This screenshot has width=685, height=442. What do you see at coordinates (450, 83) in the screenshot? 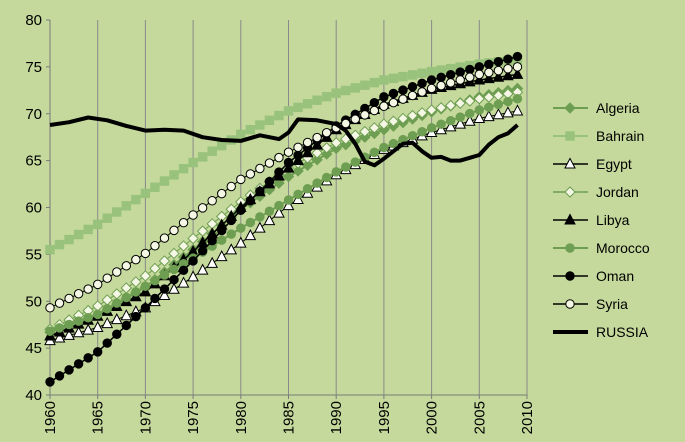
I see `point-syria-2002` at bounding box center [450, 83].